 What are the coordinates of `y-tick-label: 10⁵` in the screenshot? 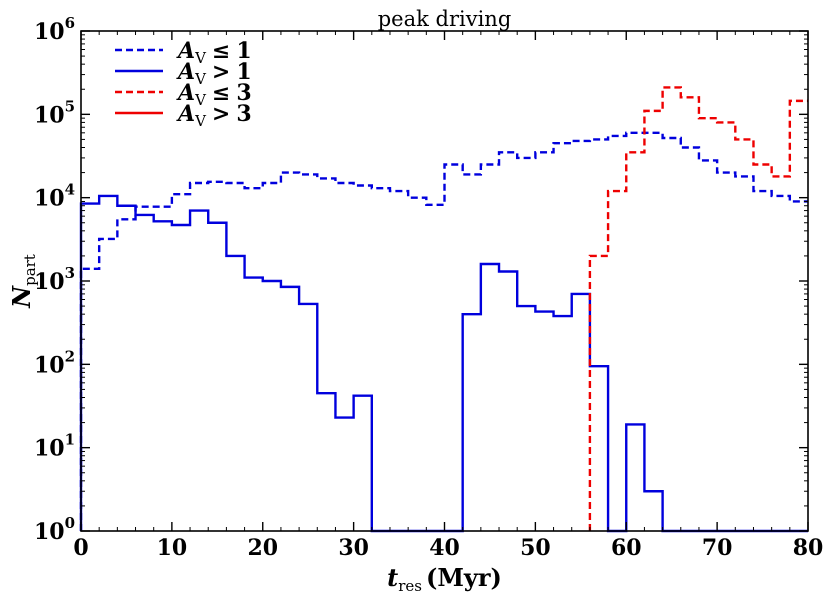 It's located at (54, 112).